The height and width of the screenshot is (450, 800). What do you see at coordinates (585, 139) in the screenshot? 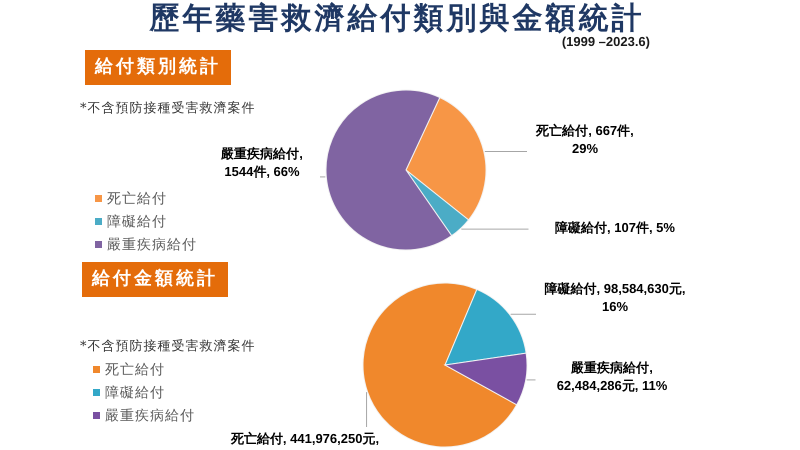
I see `data-label: 死亡給付, 667件, 29%` at bounding box center [585, 139].